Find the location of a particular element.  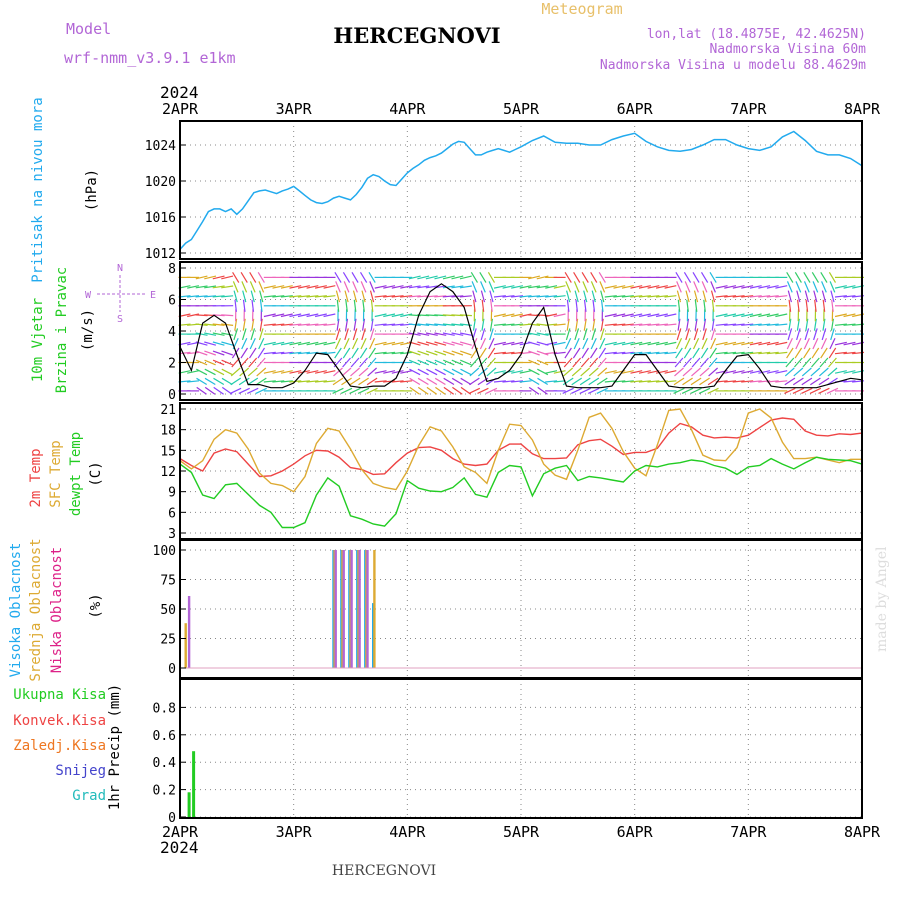

wind-speed-line is located at coordinates (521, 336).